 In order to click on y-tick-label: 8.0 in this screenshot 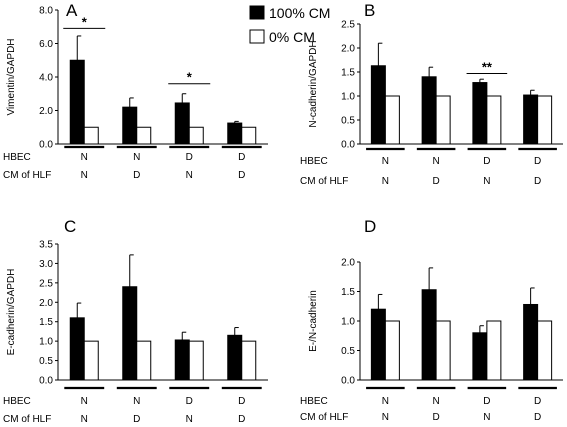, I will do `click(46, 11)`.